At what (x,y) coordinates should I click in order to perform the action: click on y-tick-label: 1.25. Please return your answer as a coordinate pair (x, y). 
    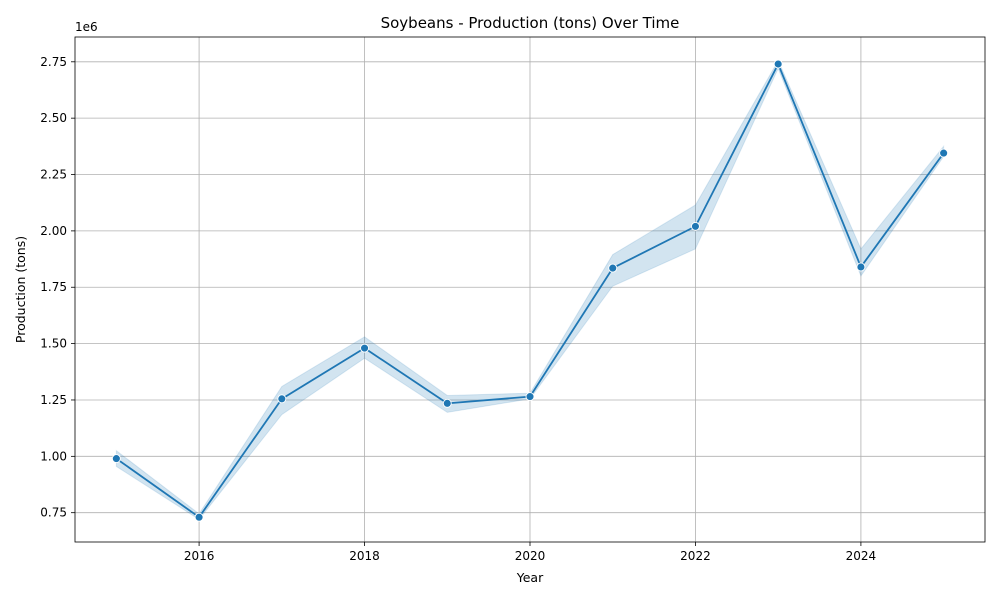
    Looking at the image, I should click on (53, 400).